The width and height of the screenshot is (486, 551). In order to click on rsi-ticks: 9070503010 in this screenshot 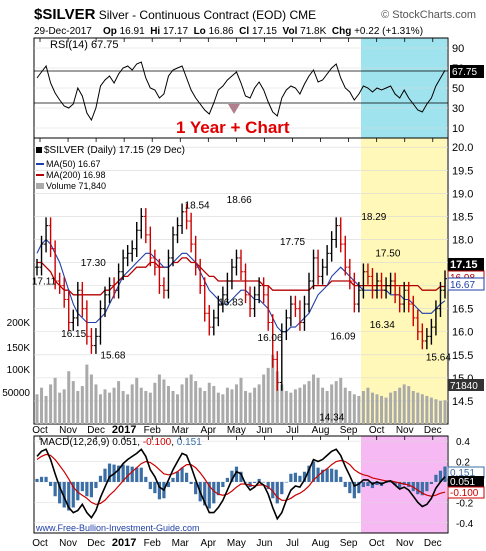, I will do `click(458, 89)`.